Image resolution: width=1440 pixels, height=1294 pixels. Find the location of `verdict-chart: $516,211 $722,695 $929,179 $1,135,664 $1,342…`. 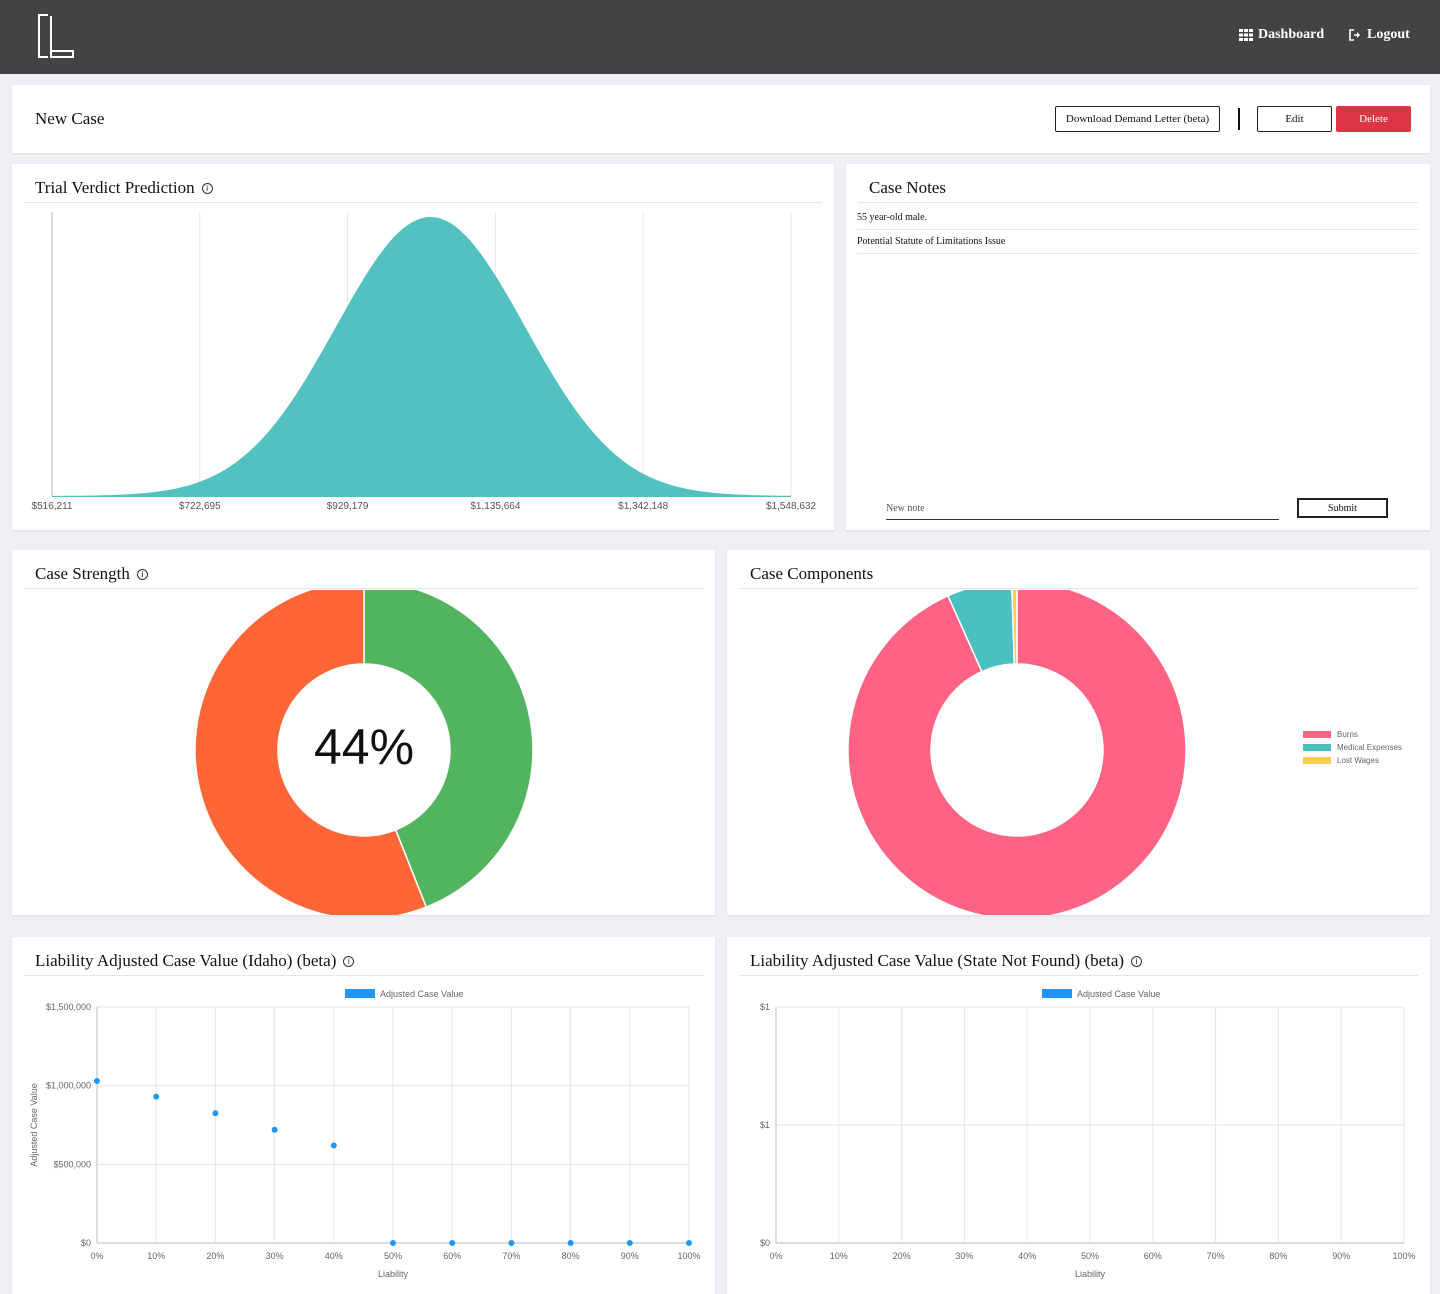

verdict-chart: $516,211 $722,695 $929,179 $1,135,664 $1,342… is located at coordinates (424, 362).